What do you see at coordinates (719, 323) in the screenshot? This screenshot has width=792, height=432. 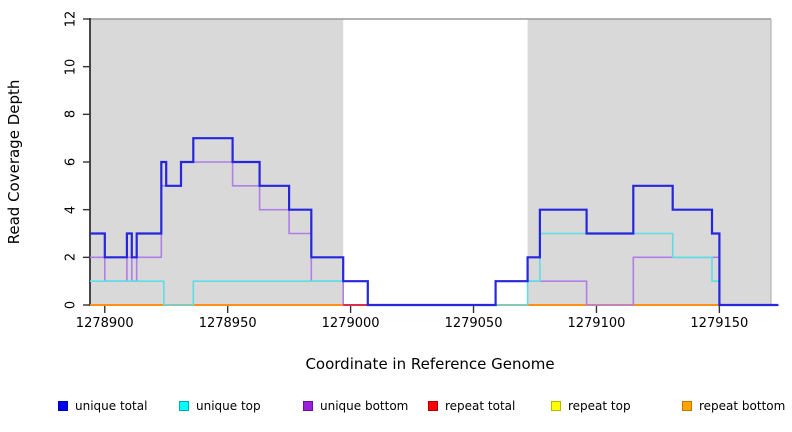 I see `x-tick-label: 1279150` at bounding box center [719, 323].